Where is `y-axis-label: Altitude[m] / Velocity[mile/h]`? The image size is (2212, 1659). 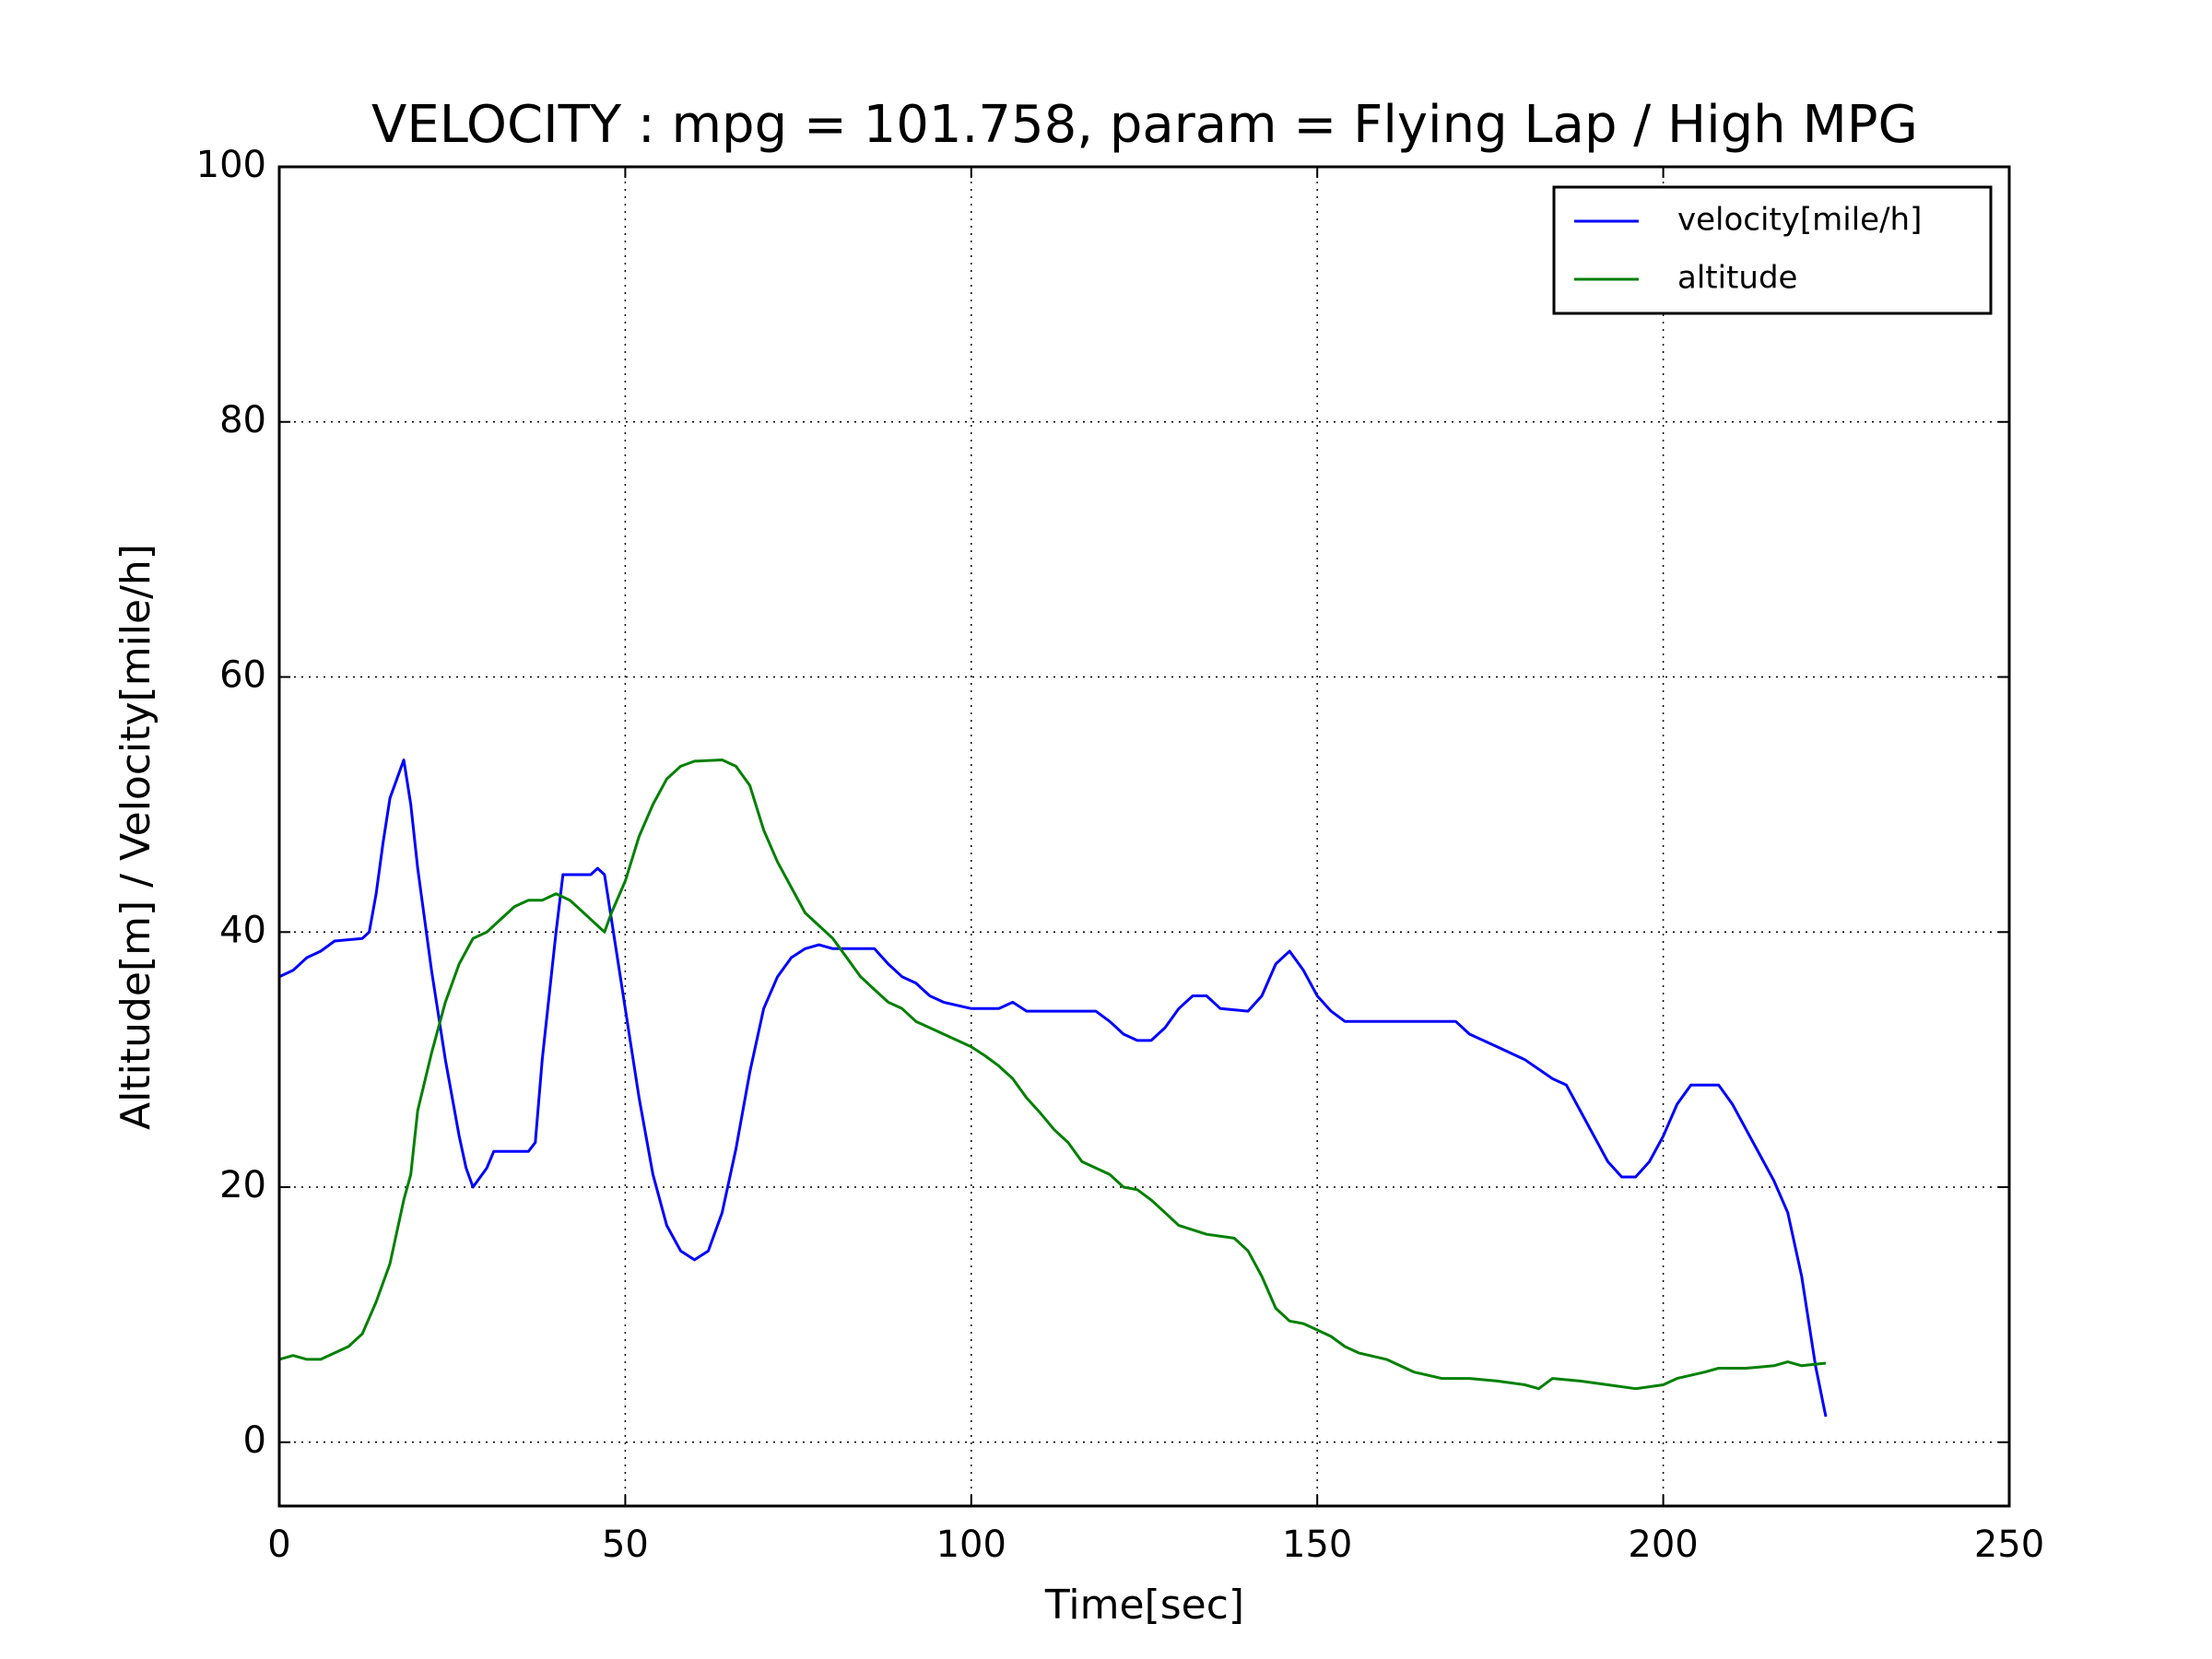 y-axis-label: Altitude[m] / Velocity[mile/h] is located at coordinates (135, 837).